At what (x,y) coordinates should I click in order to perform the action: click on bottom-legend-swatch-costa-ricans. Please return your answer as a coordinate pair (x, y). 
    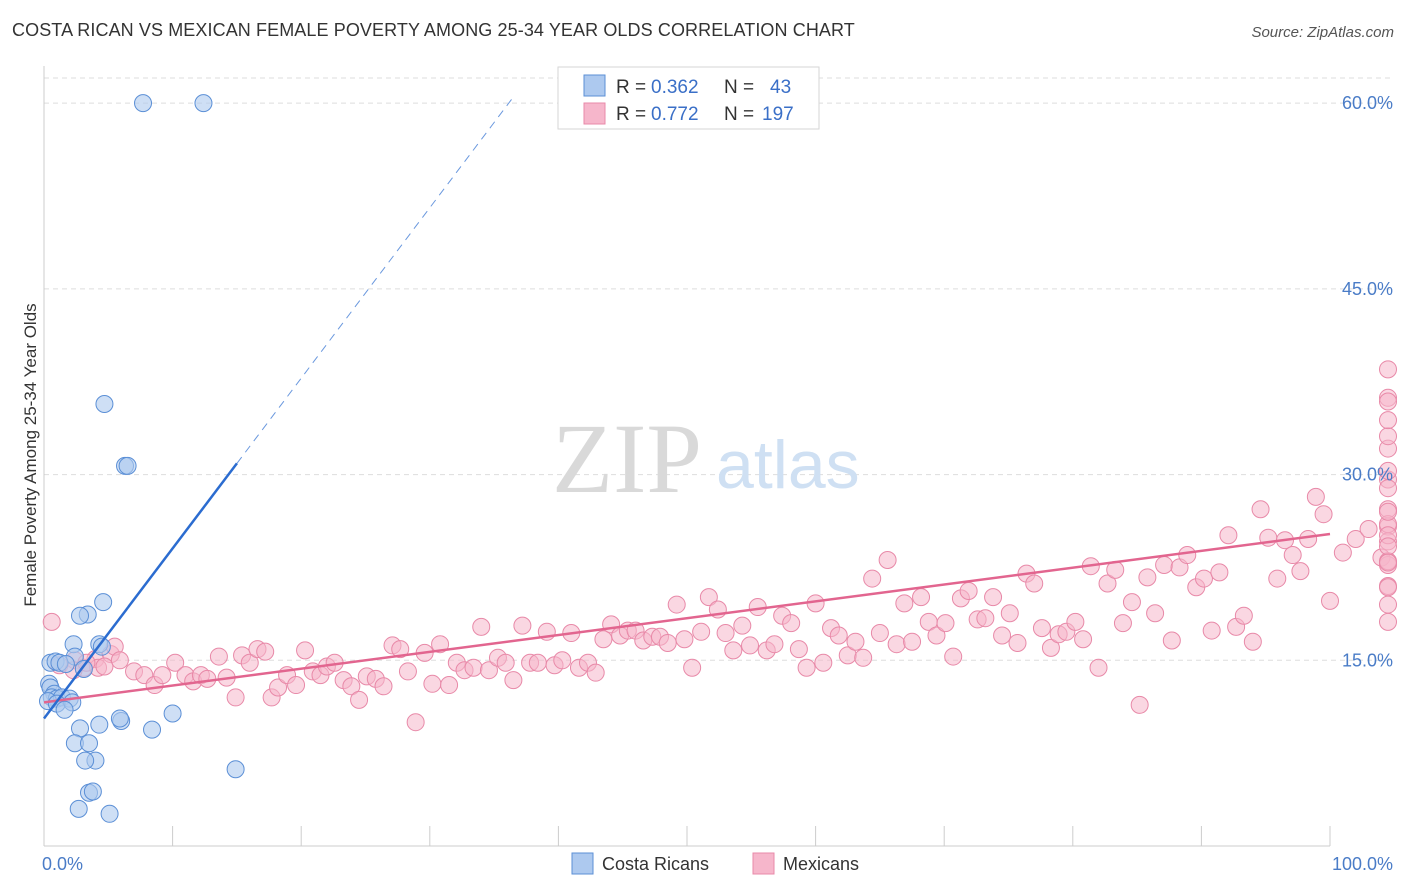
    Looking at the image, I should click on (582, 863).